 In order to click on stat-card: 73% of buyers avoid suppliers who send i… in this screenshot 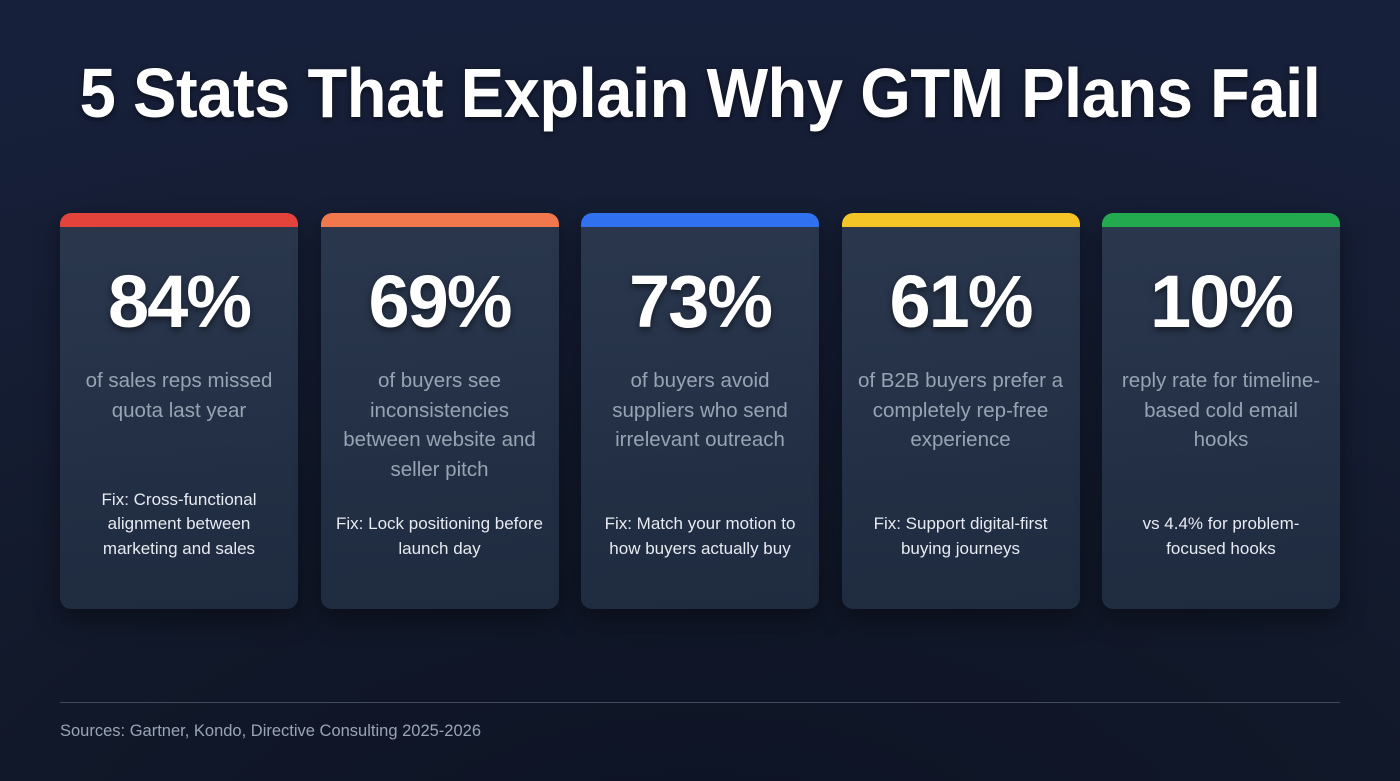, I will do `click(700, 411)`.